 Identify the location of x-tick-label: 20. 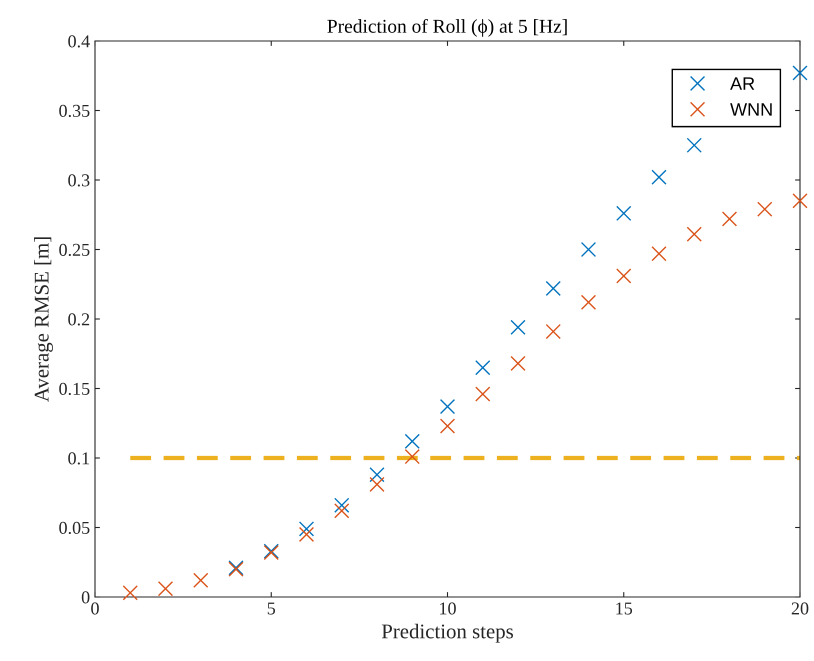
(800, 608).